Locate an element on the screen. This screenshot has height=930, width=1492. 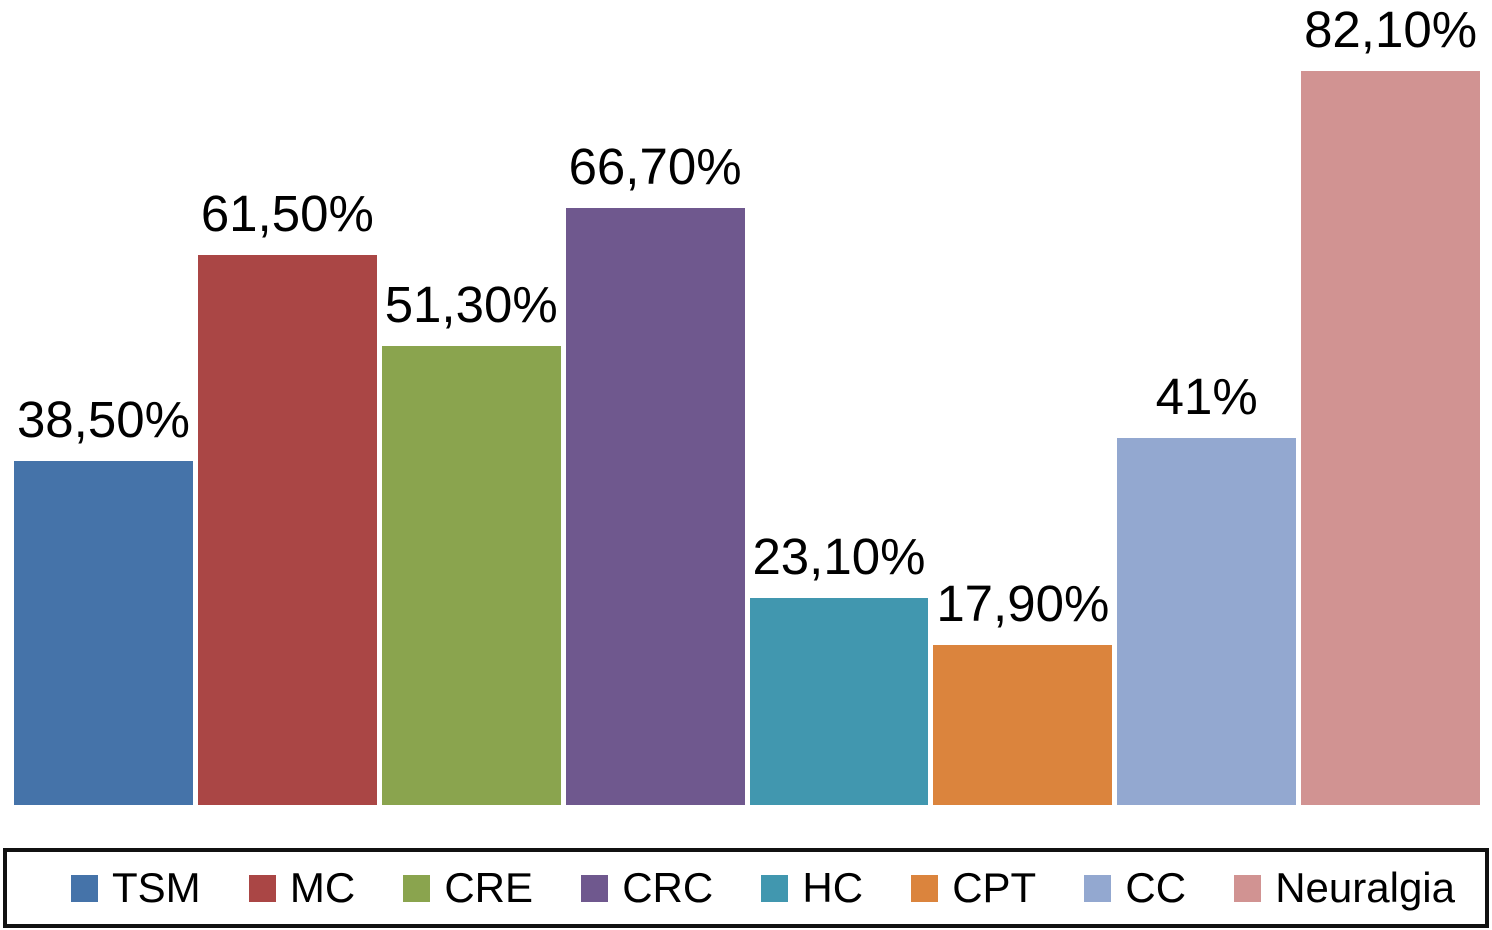
bar-value-label: 38,50% is located at coordinates (103, 419).